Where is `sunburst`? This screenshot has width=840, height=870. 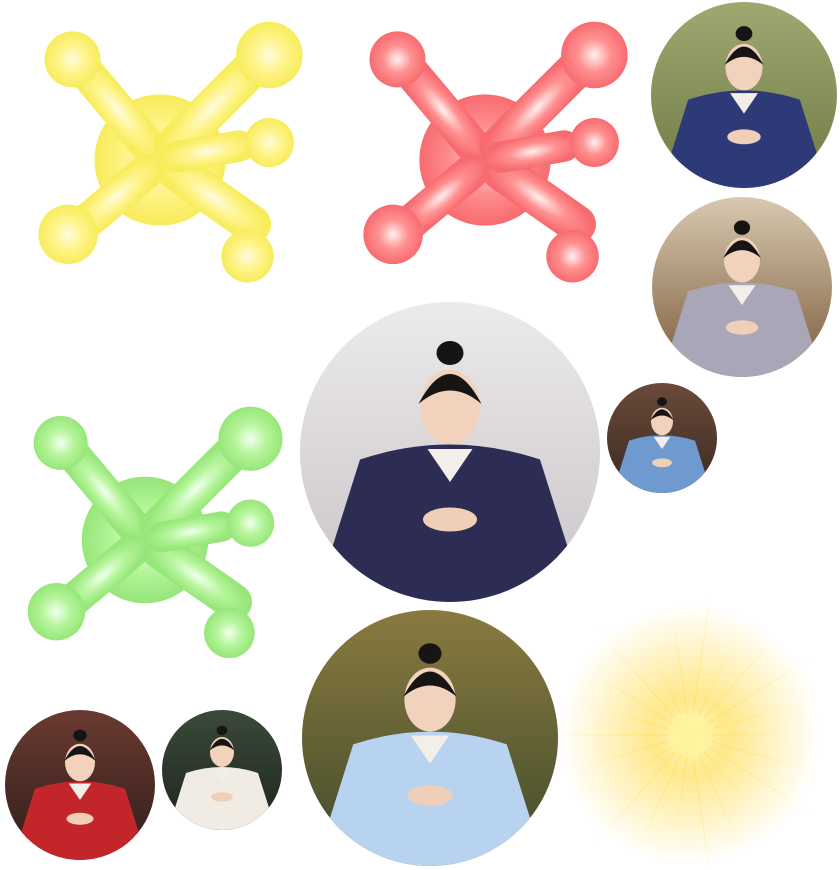
sunburst is located at coordinates (682, 730).